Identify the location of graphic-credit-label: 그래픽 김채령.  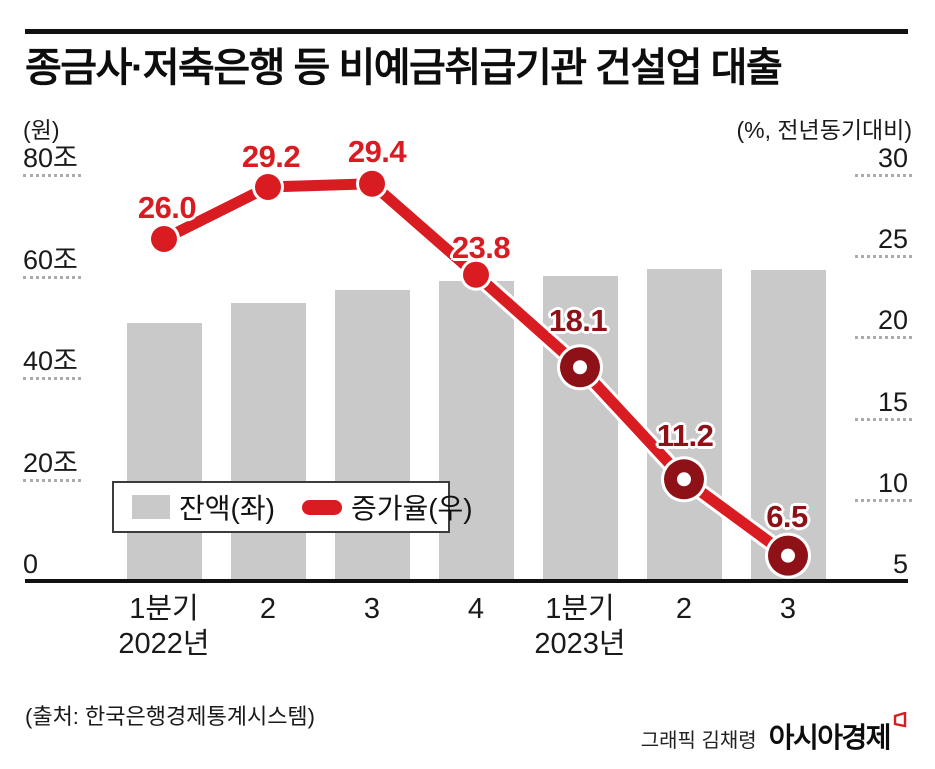
(698, 741).